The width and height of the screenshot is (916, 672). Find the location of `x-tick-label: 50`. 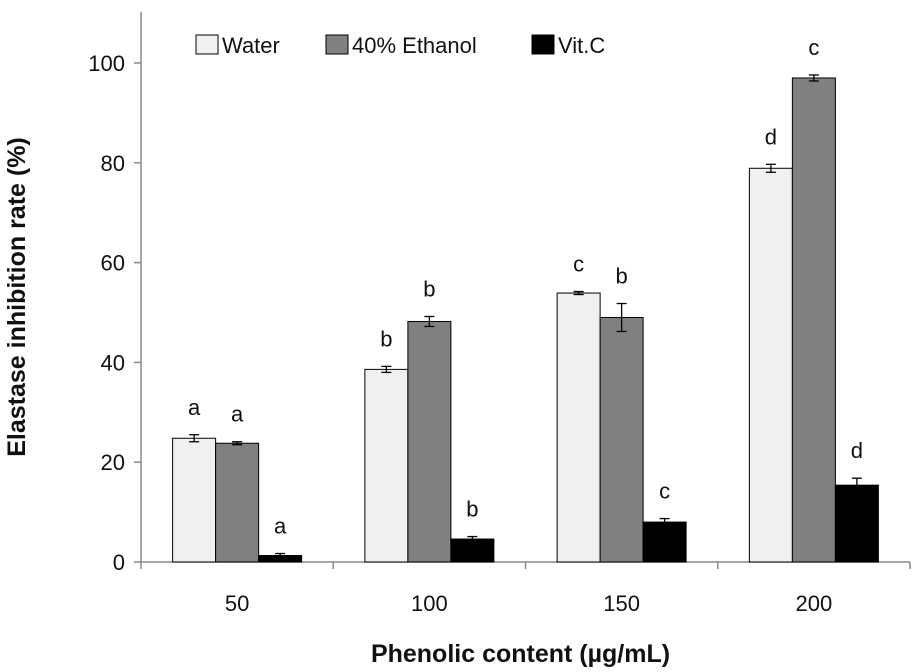

x-tick-label: 50 is located at coordinates (237, 603).